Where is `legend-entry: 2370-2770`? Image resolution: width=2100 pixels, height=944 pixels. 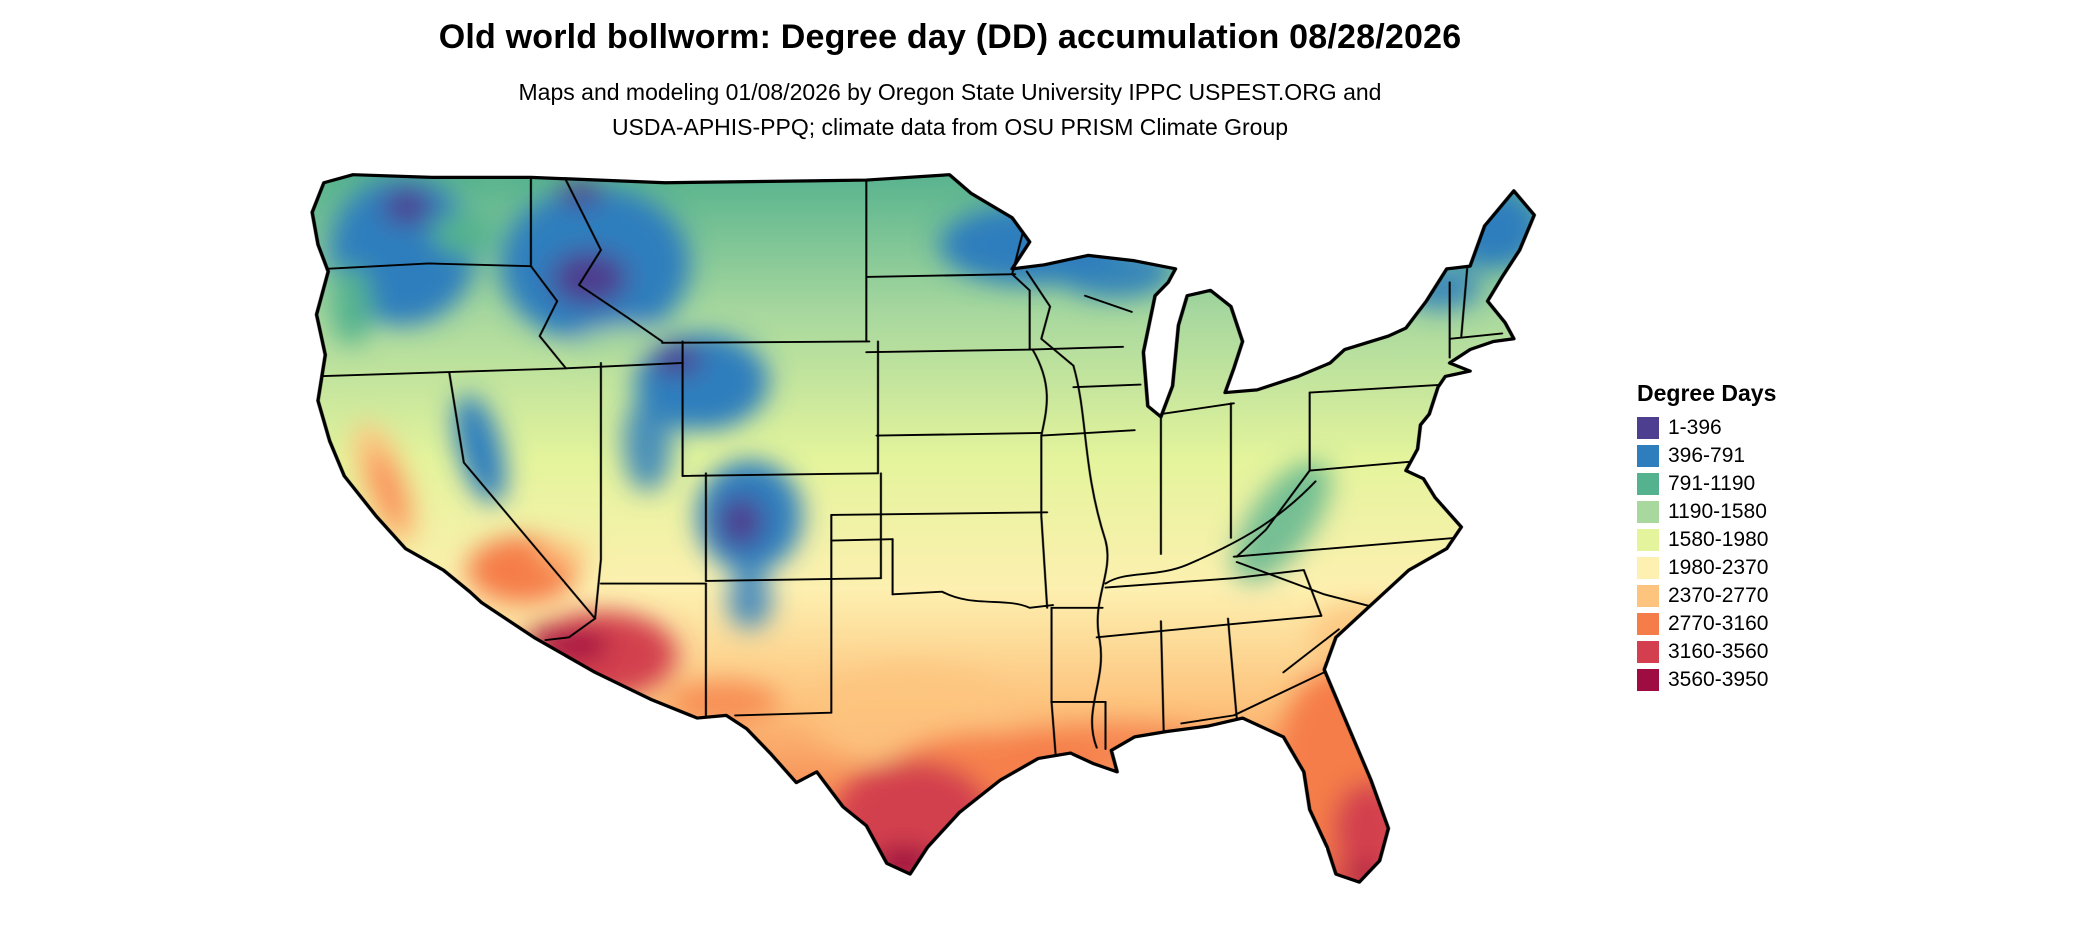 legend-entry: 2370-2770 is located at coordinates (1706, 596).